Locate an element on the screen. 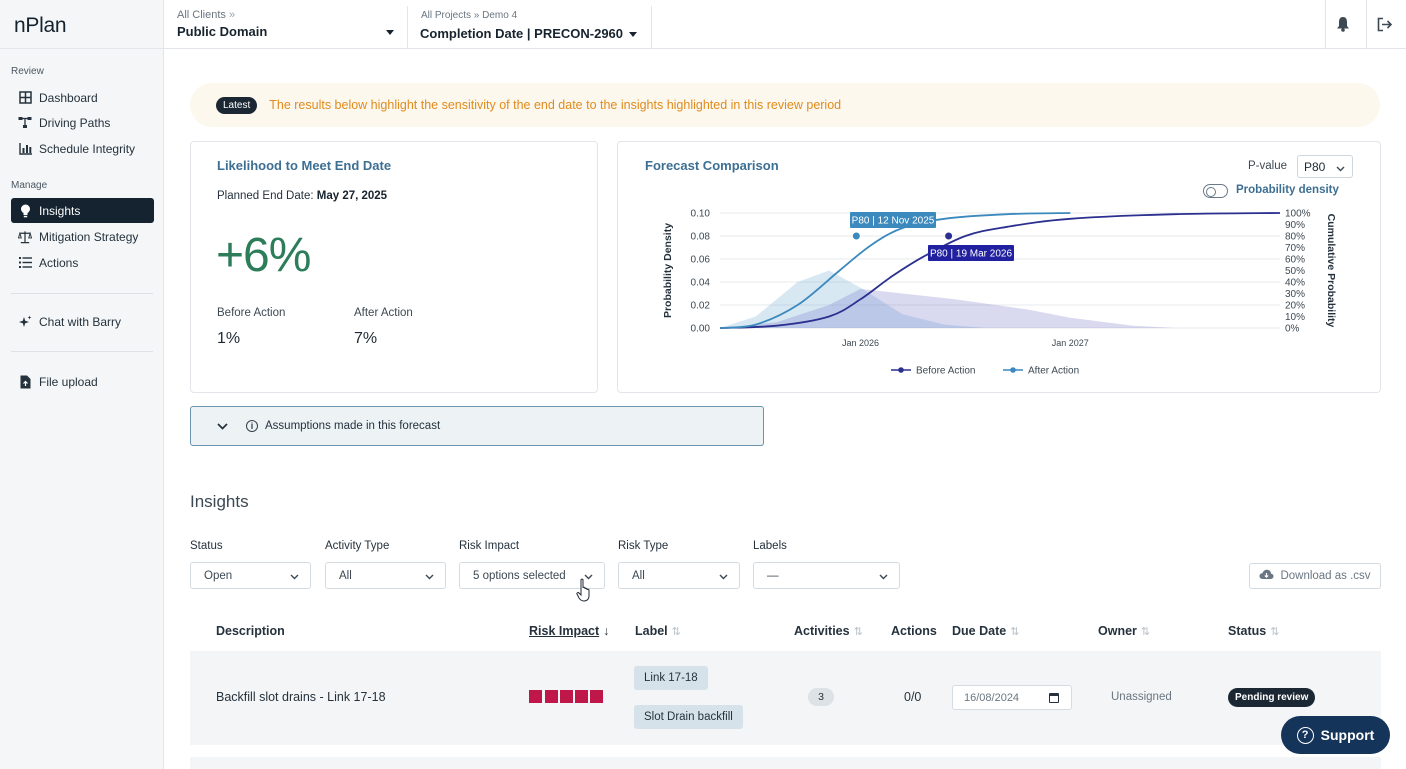 The image size is (1406, 769). assumptions-accordion: i Assumptions made in this forecast is located at coordinates (477, 426).